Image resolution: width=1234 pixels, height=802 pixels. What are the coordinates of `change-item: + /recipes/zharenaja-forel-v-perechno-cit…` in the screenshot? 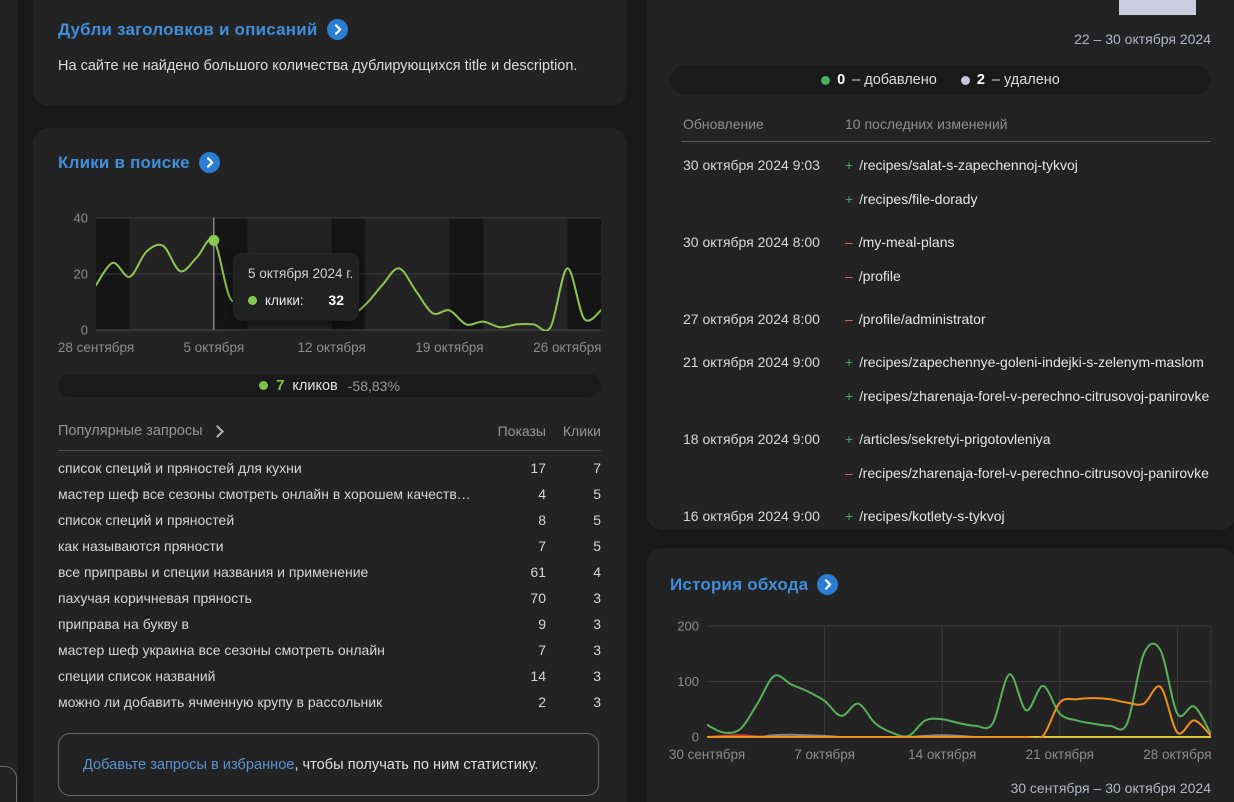 It's located at (1028, 396).